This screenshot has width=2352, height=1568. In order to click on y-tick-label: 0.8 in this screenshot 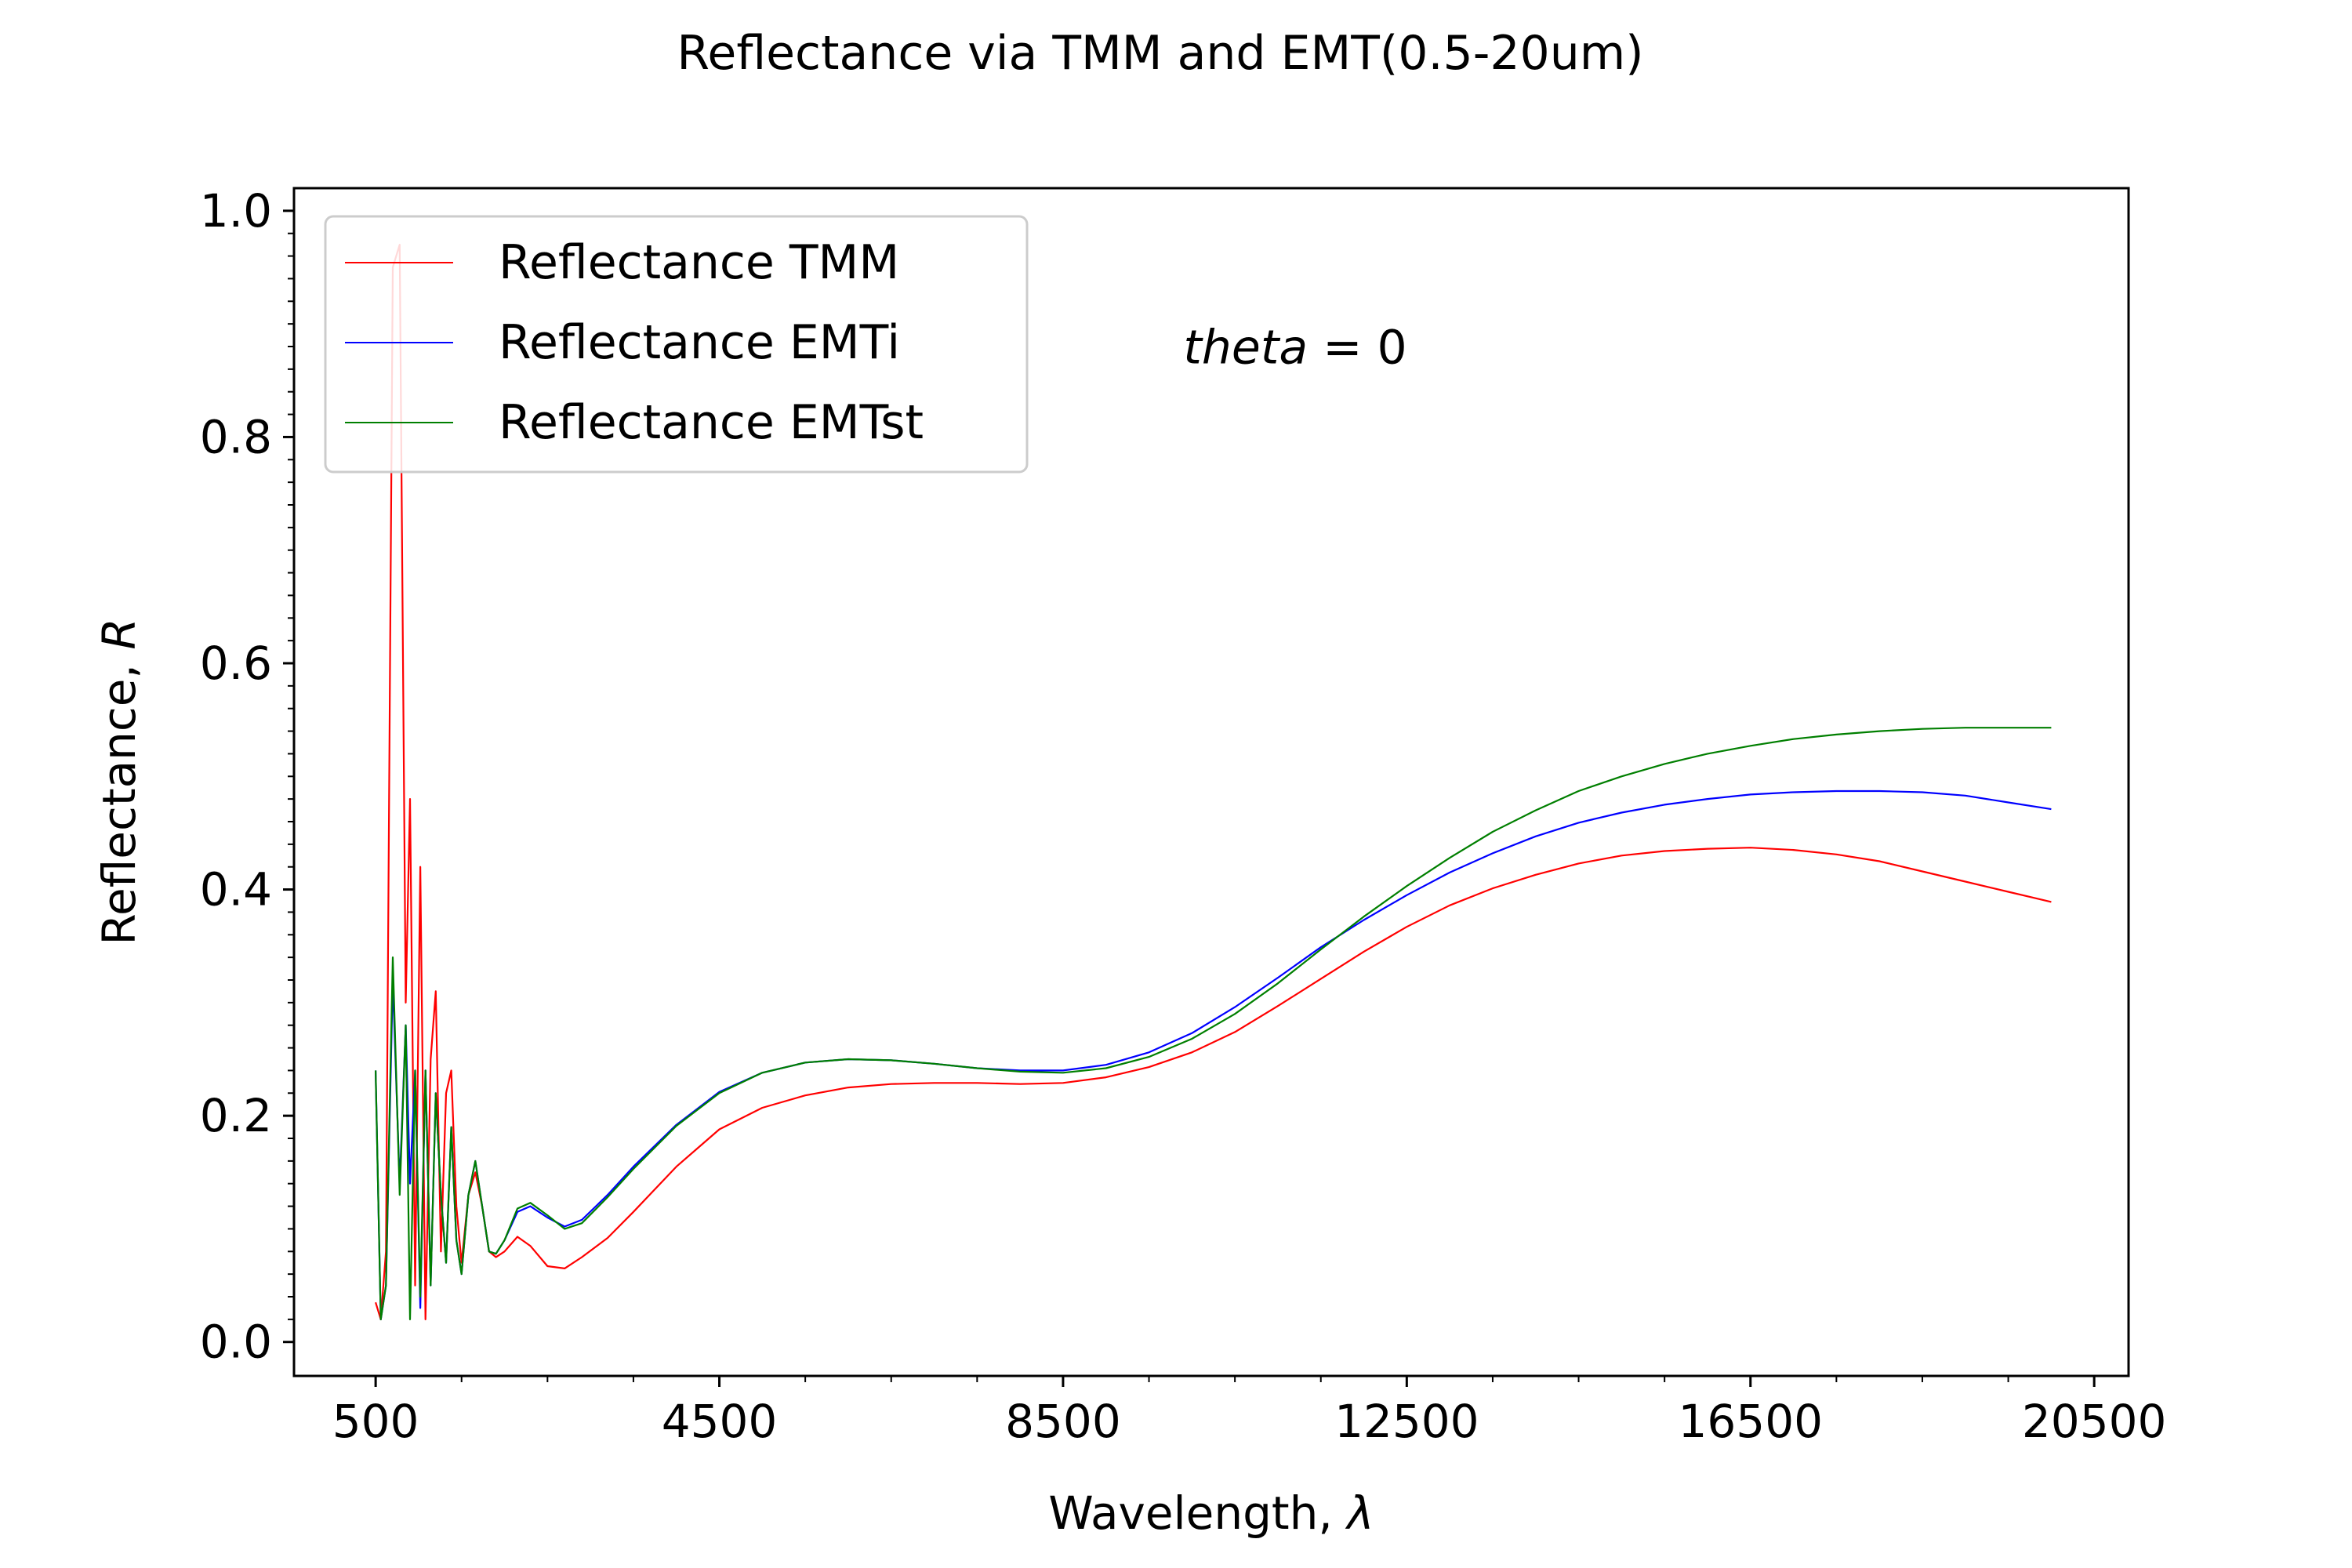, I will do `click(236, 436)`.